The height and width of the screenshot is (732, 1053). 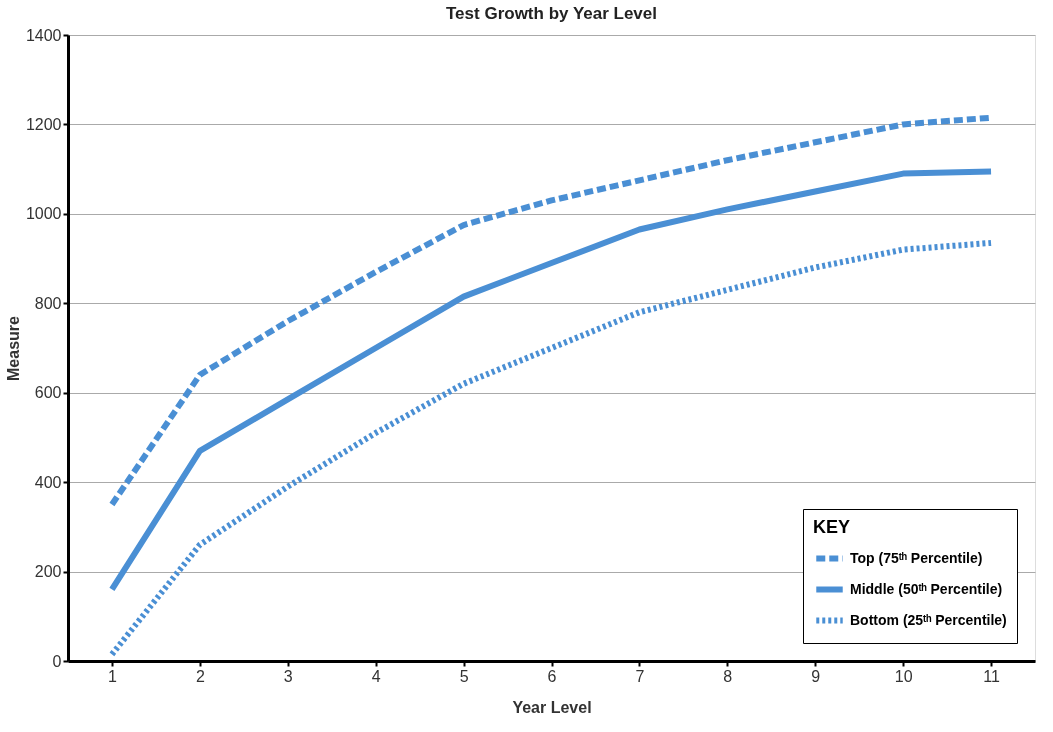 What do you see at coordinates (48, 572) in the screenshot?
I see `y-tick-label: 200` at bounding box center [48, 572].